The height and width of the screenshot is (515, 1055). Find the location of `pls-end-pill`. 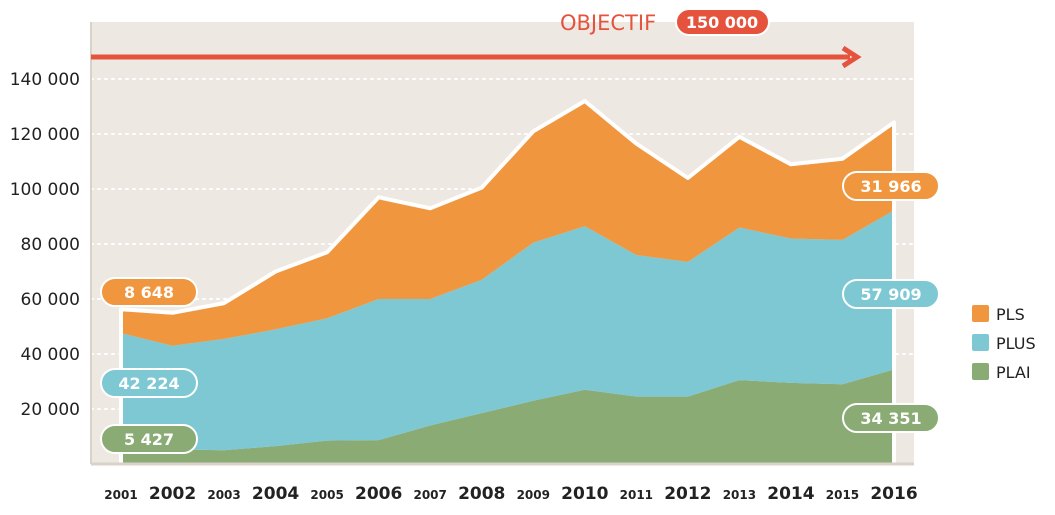

pls-end-pill is located at coordinates (891, 186).